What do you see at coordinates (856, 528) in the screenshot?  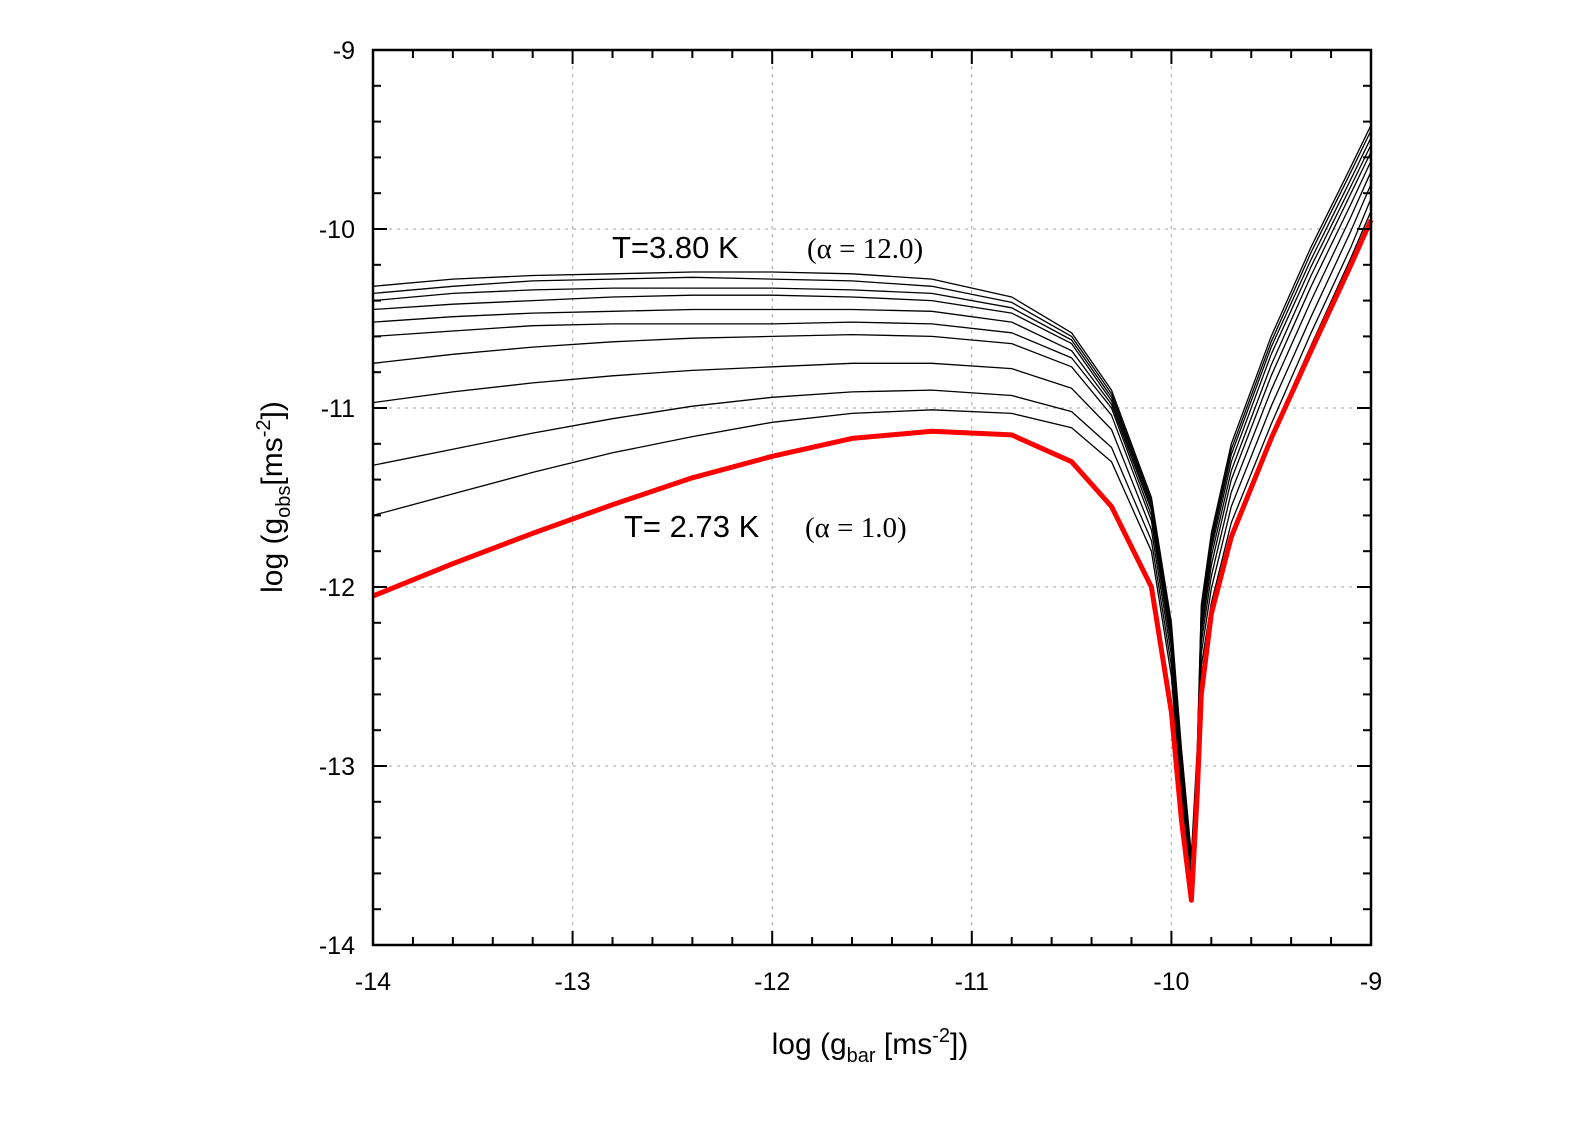 I see `annotation-bottom-alpha: (α = 1.0)` at bounding box center [856, 528].